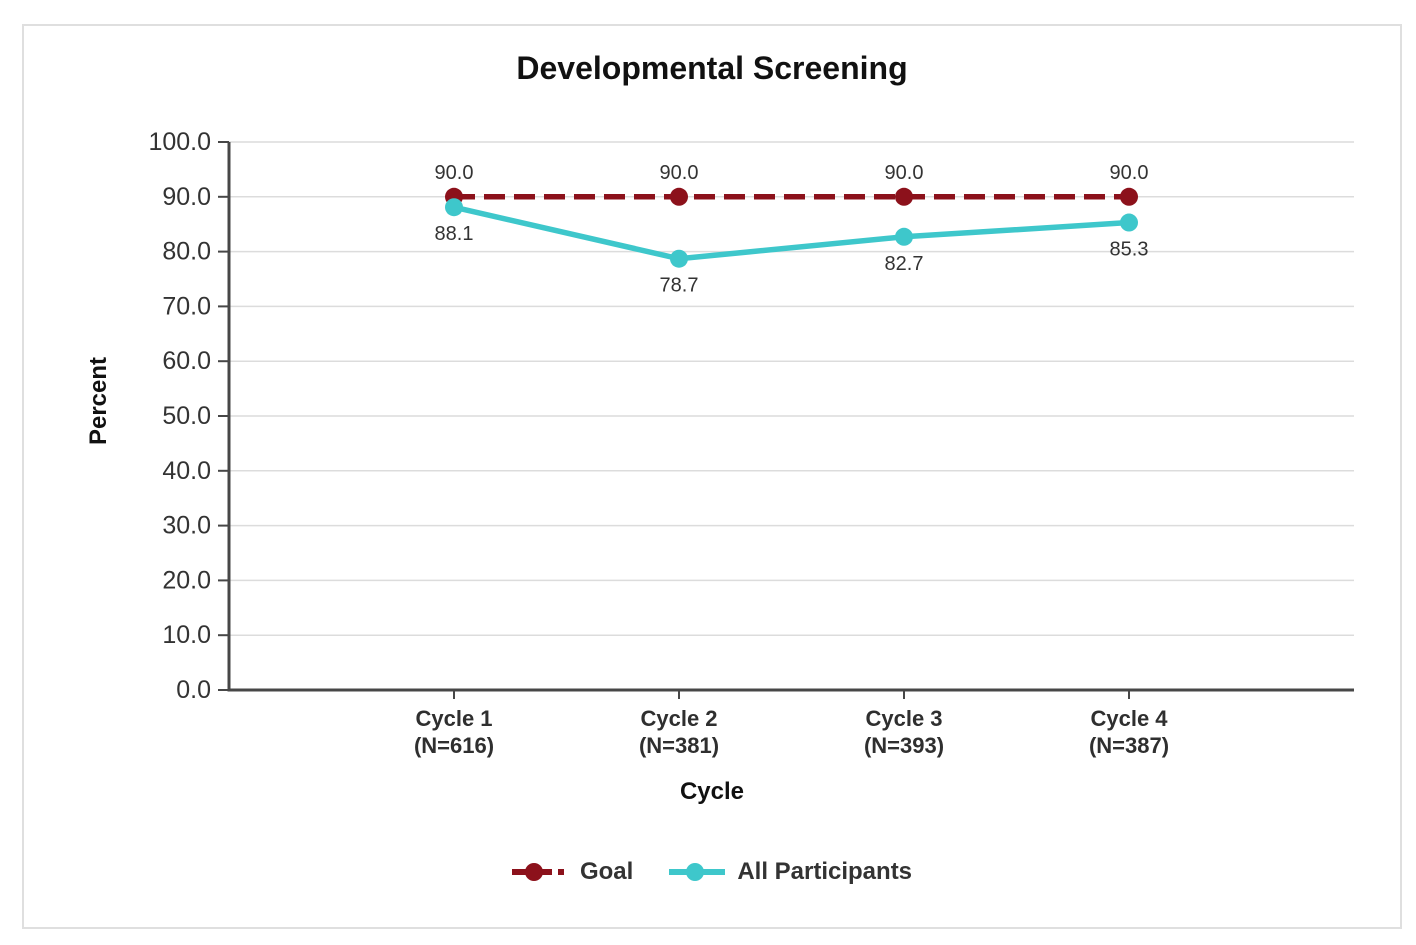 This screenshot has width=1416, height=945. I want to click on legend: Goal All Participants, so click(712, 872).